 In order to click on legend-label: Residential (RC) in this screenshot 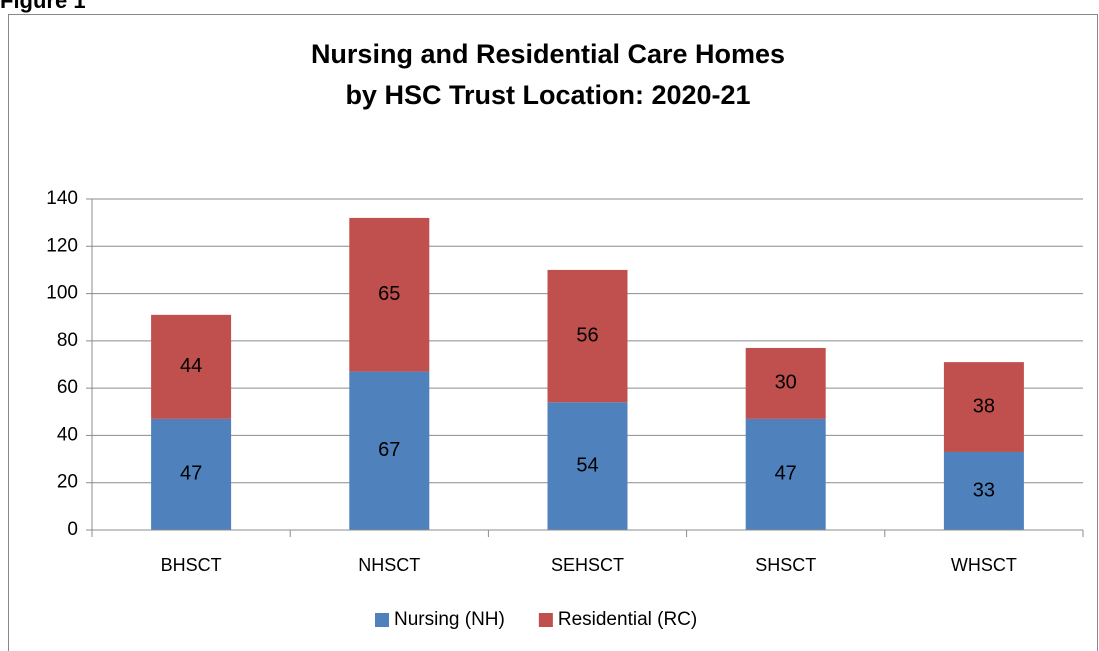, I will do `click(627, 619)`.